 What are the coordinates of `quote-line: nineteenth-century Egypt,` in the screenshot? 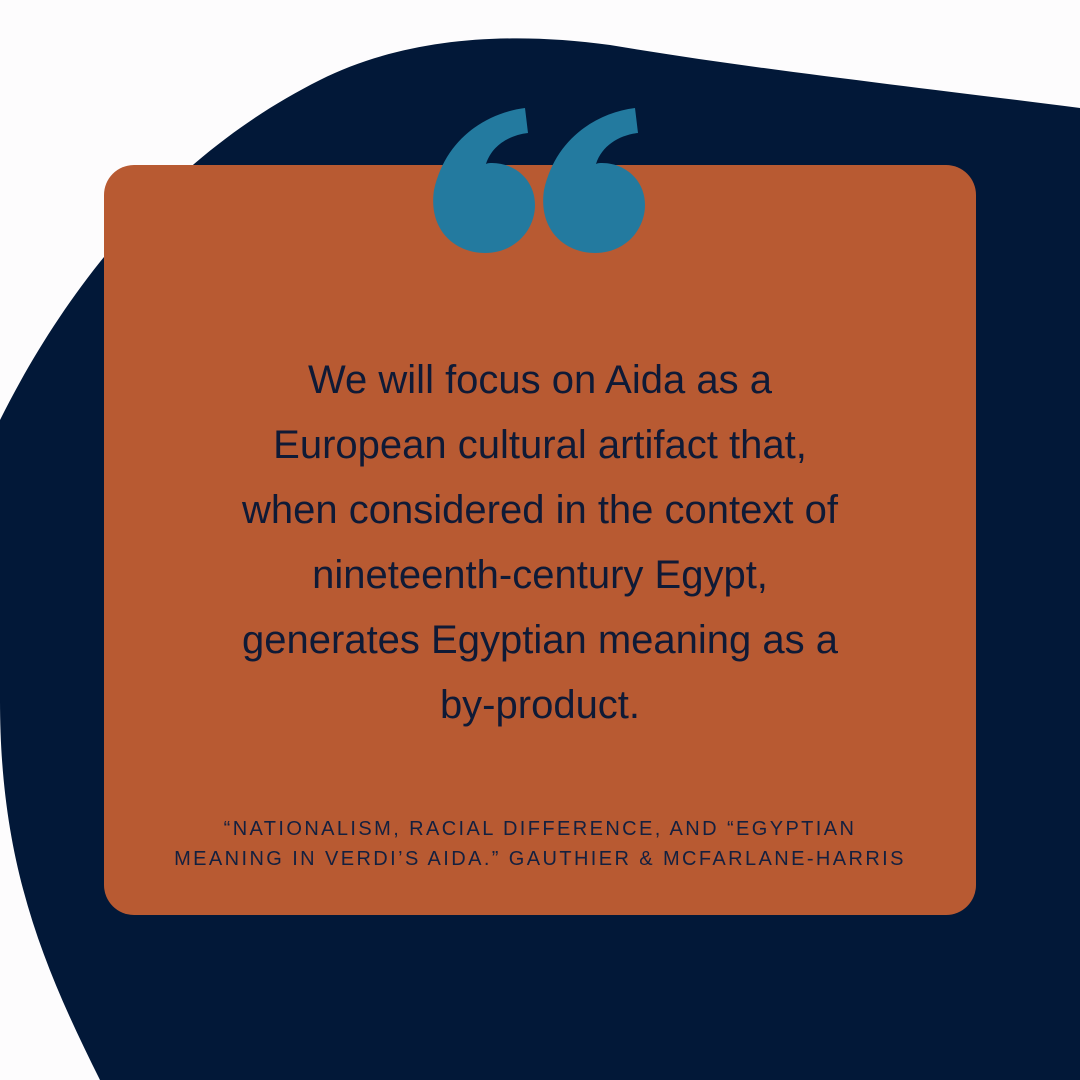 It's located at (540, 575).